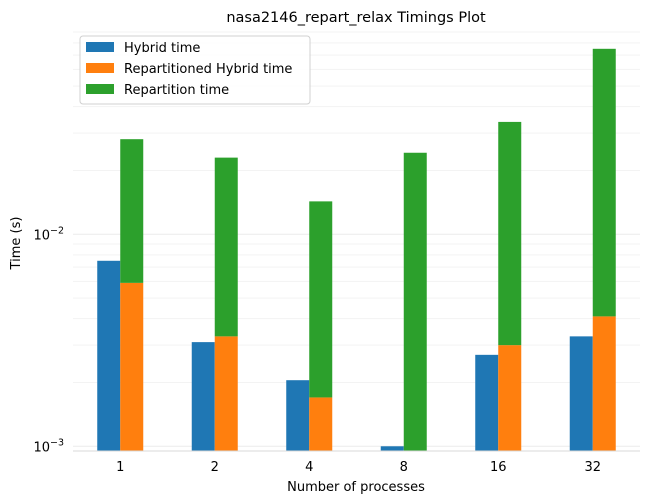  What do you see at coordinates (358, 467) in the screenshot?
I see `x-tick-labels: 1 2 4 8 16 32` at bounding box center [358, 467].